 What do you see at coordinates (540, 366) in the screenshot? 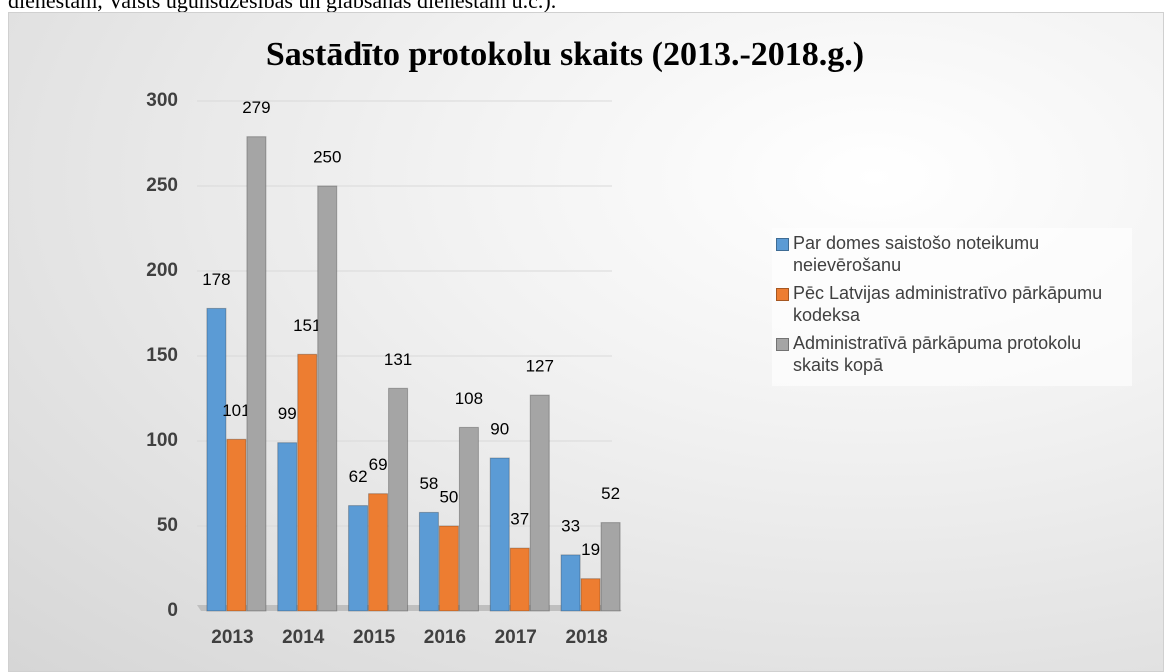
I see `data-label: 127` at bounding box center [540, 366].